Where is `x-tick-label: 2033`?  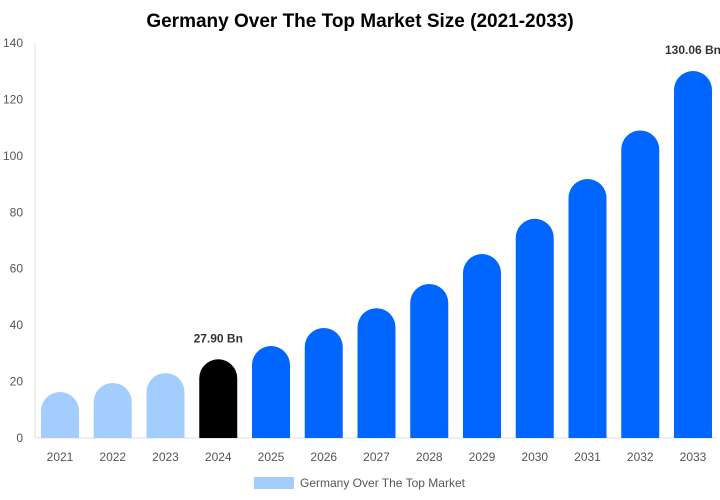 x-tick-label: 2033 is located at coordinates (693, 457).